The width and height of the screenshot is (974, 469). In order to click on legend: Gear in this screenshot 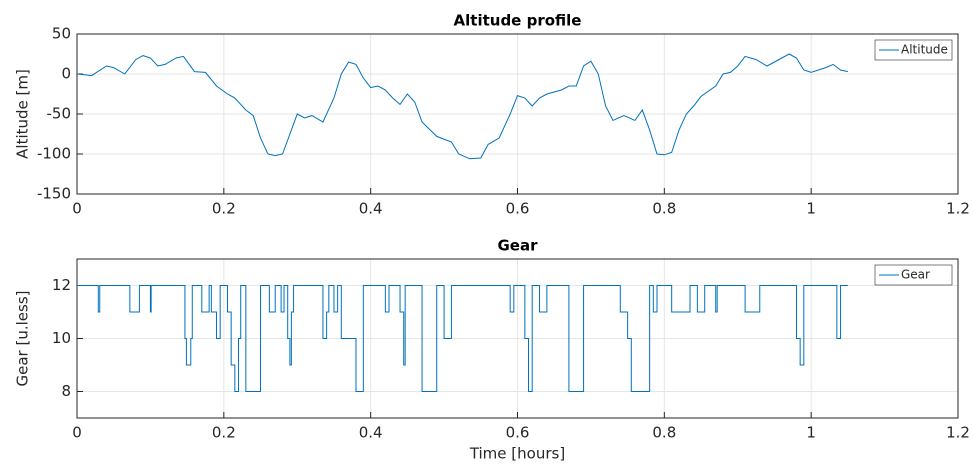, I will do `click(913, 275)`.